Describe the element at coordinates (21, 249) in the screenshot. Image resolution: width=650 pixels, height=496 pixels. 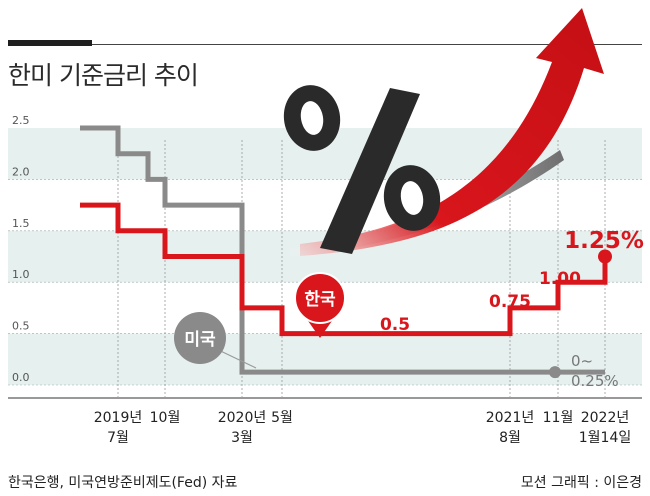
I see `y-axis: 0.0 0.5 1.0 1.5 2.0 2.5` at that location.